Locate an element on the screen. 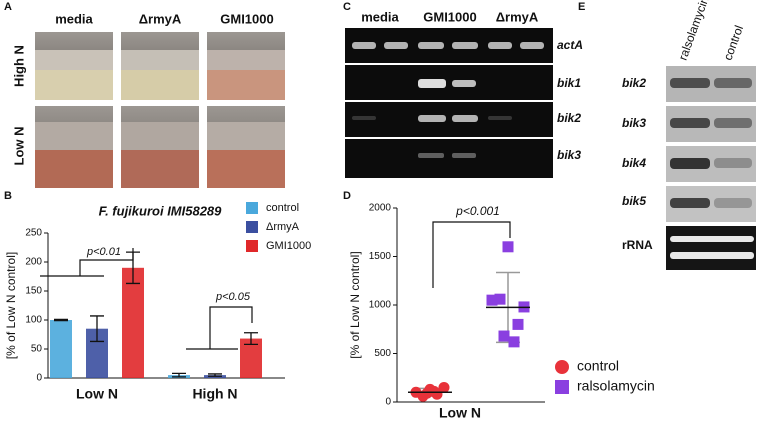 The height and width of the screenshot is (425, 760). panel-label: C is located at coordinates (347, 7).